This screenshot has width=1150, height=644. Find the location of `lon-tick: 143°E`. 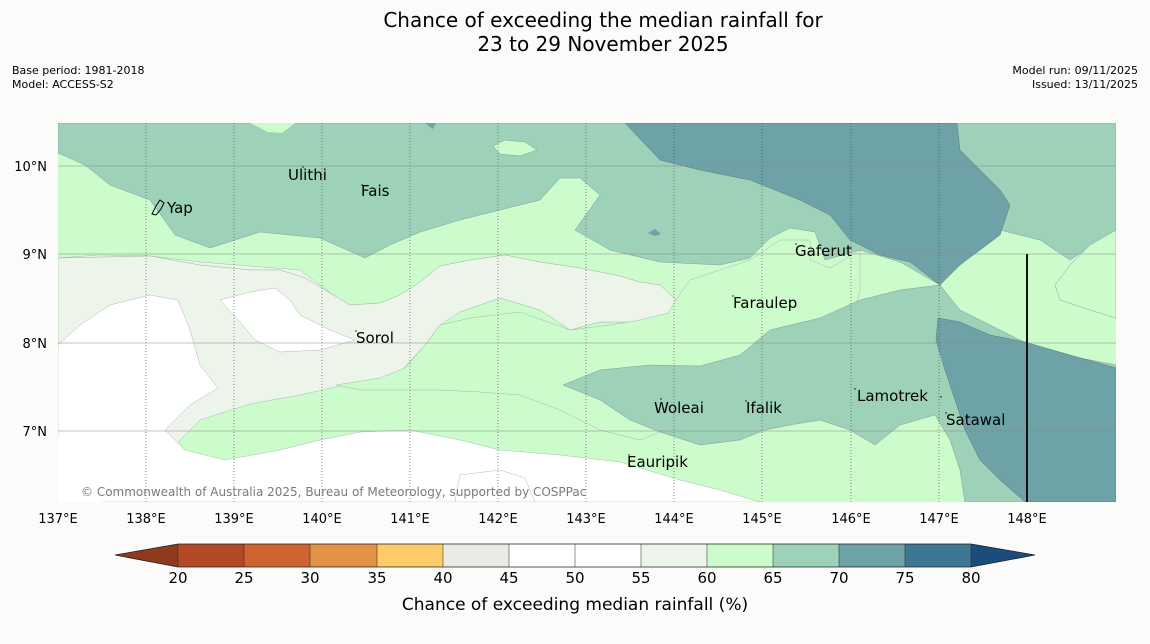

lon-tick: 143°E is located at coordinates (586, 519).